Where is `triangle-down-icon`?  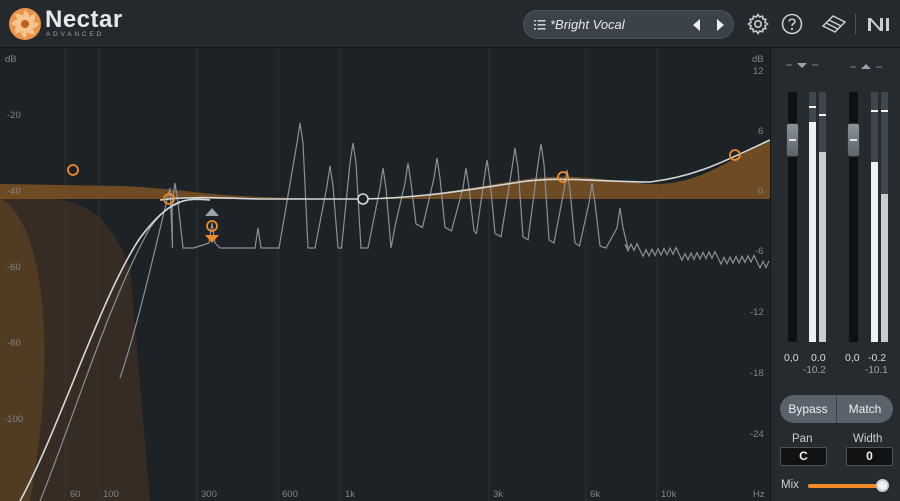
triangle-down-icon is located at coordinates (802, 66).